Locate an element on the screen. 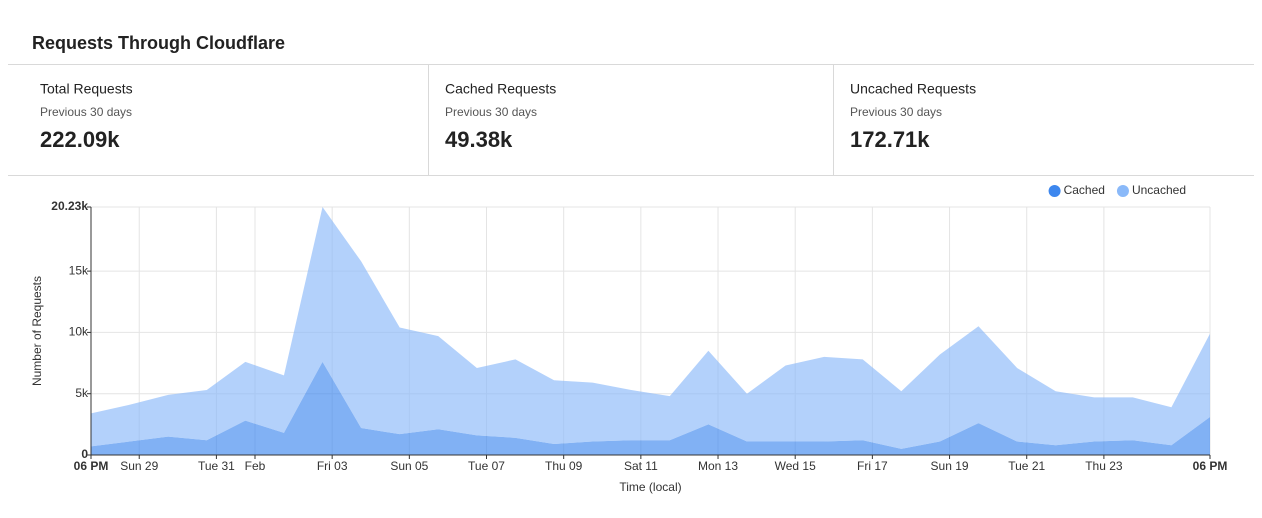 This screenshot has width=1262, height=518. panel-title: Requests Through Cloudflare is located at coordinates (158, 43).